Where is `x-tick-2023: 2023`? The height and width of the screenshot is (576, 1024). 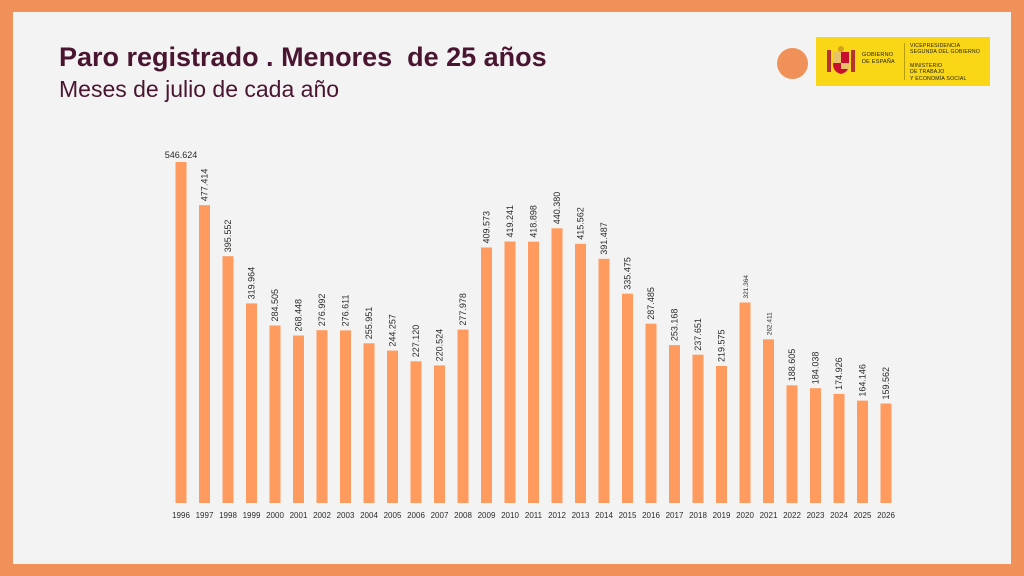
x-tick-2023: 2023 is located at coordinates (816, 515).